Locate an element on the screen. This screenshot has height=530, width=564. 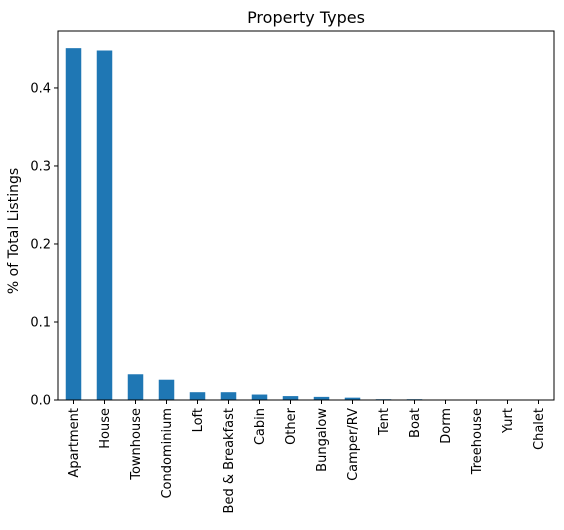
x-tick-label: House is located at coordinates (105, 428).